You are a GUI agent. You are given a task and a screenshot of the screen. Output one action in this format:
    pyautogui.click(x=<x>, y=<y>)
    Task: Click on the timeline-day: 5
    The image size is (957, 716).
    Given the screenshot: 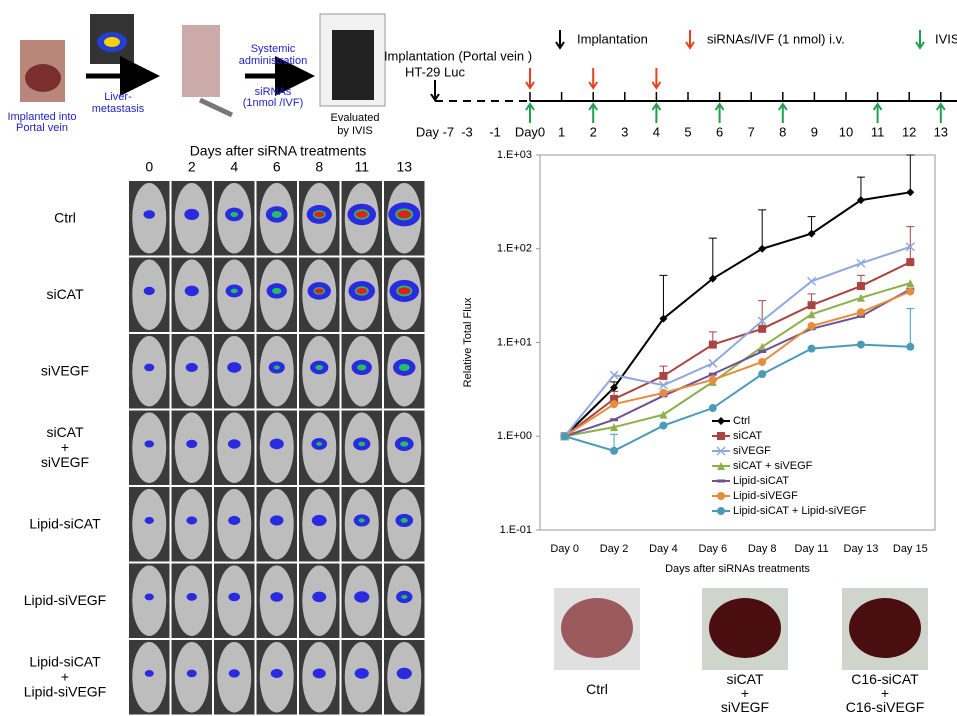 What is the action you would take?
    pyautogui.click(x=687, y=131)
    